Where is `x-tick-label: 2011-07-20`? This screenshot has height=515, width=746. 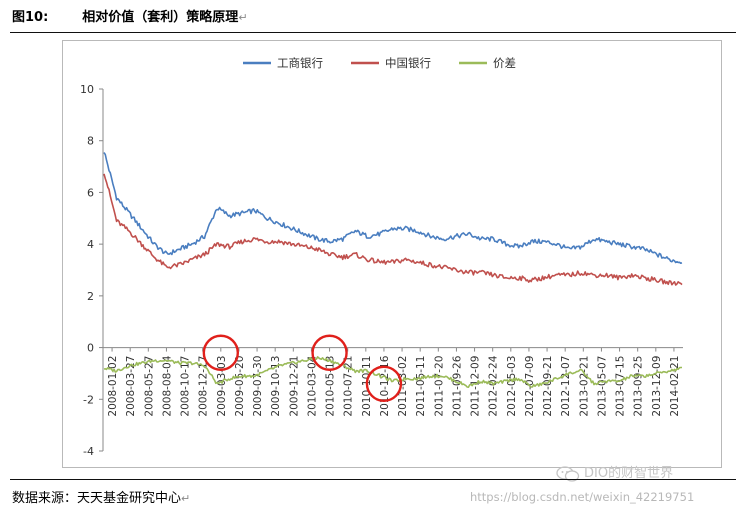 x-tick-label: 2011-07-20 is located at coordinates (439, 386).